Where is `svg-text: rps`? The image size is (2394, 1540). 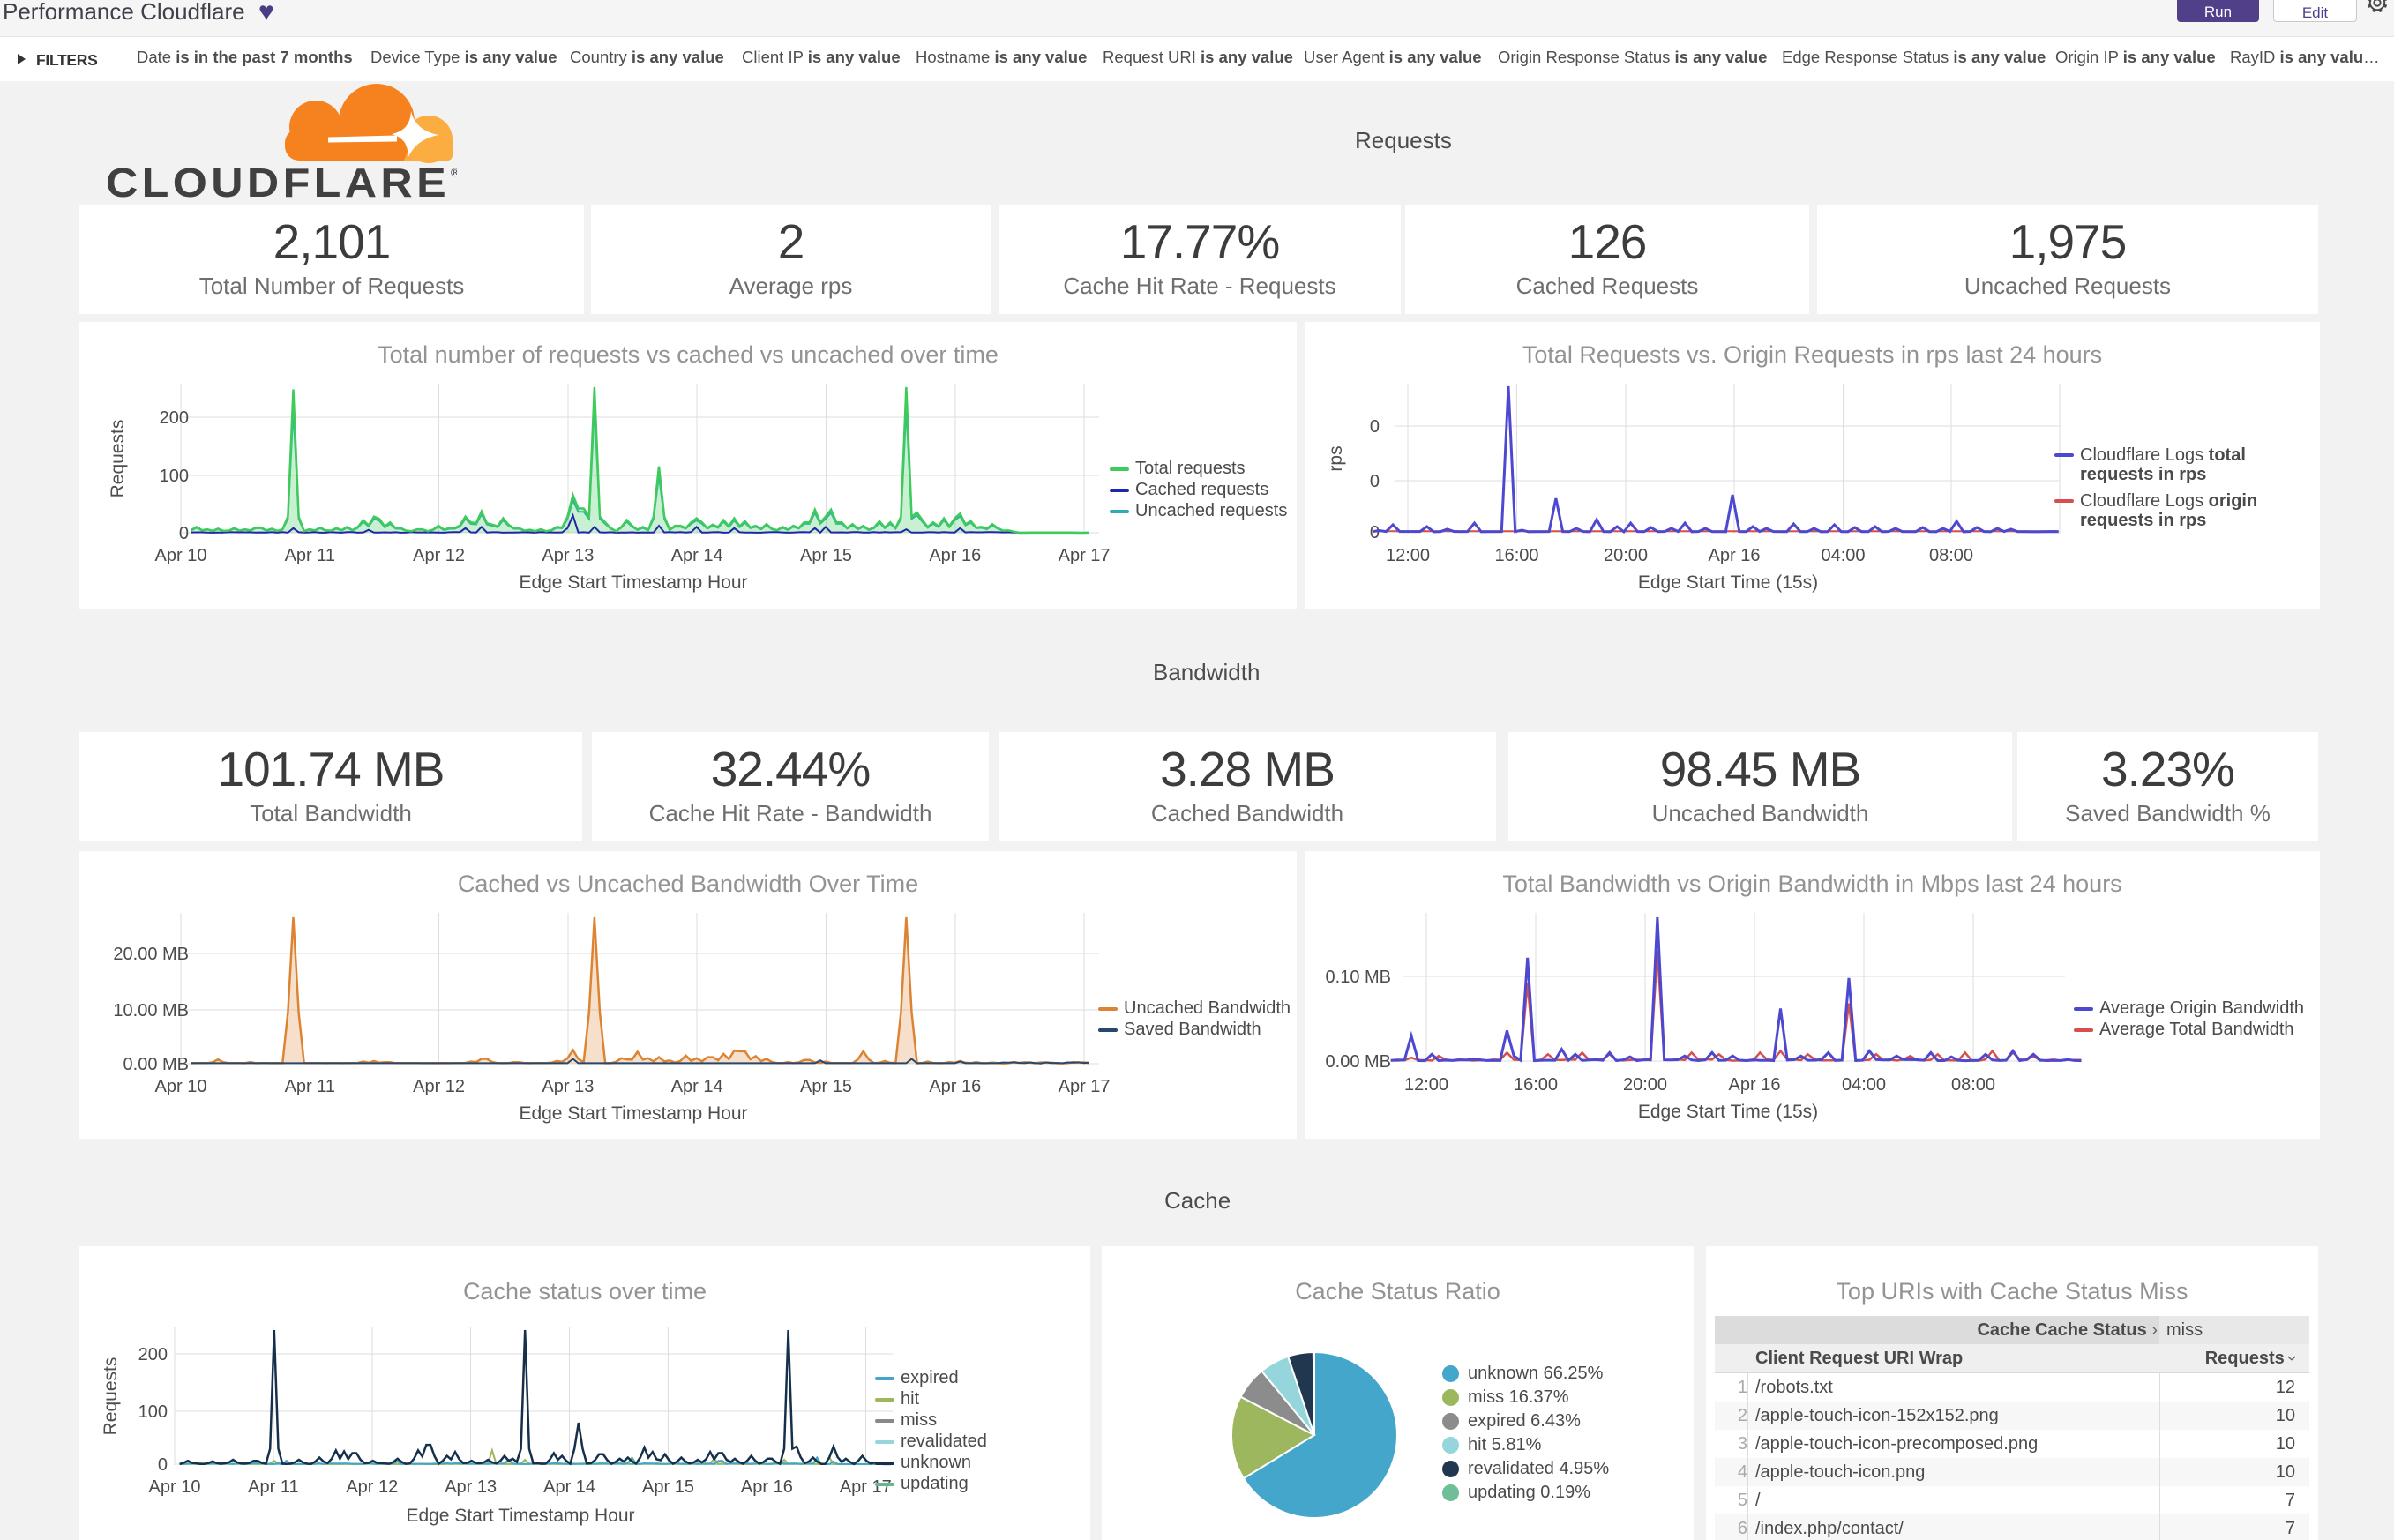
svg-text: rps is located at coordinates (1336, 458).